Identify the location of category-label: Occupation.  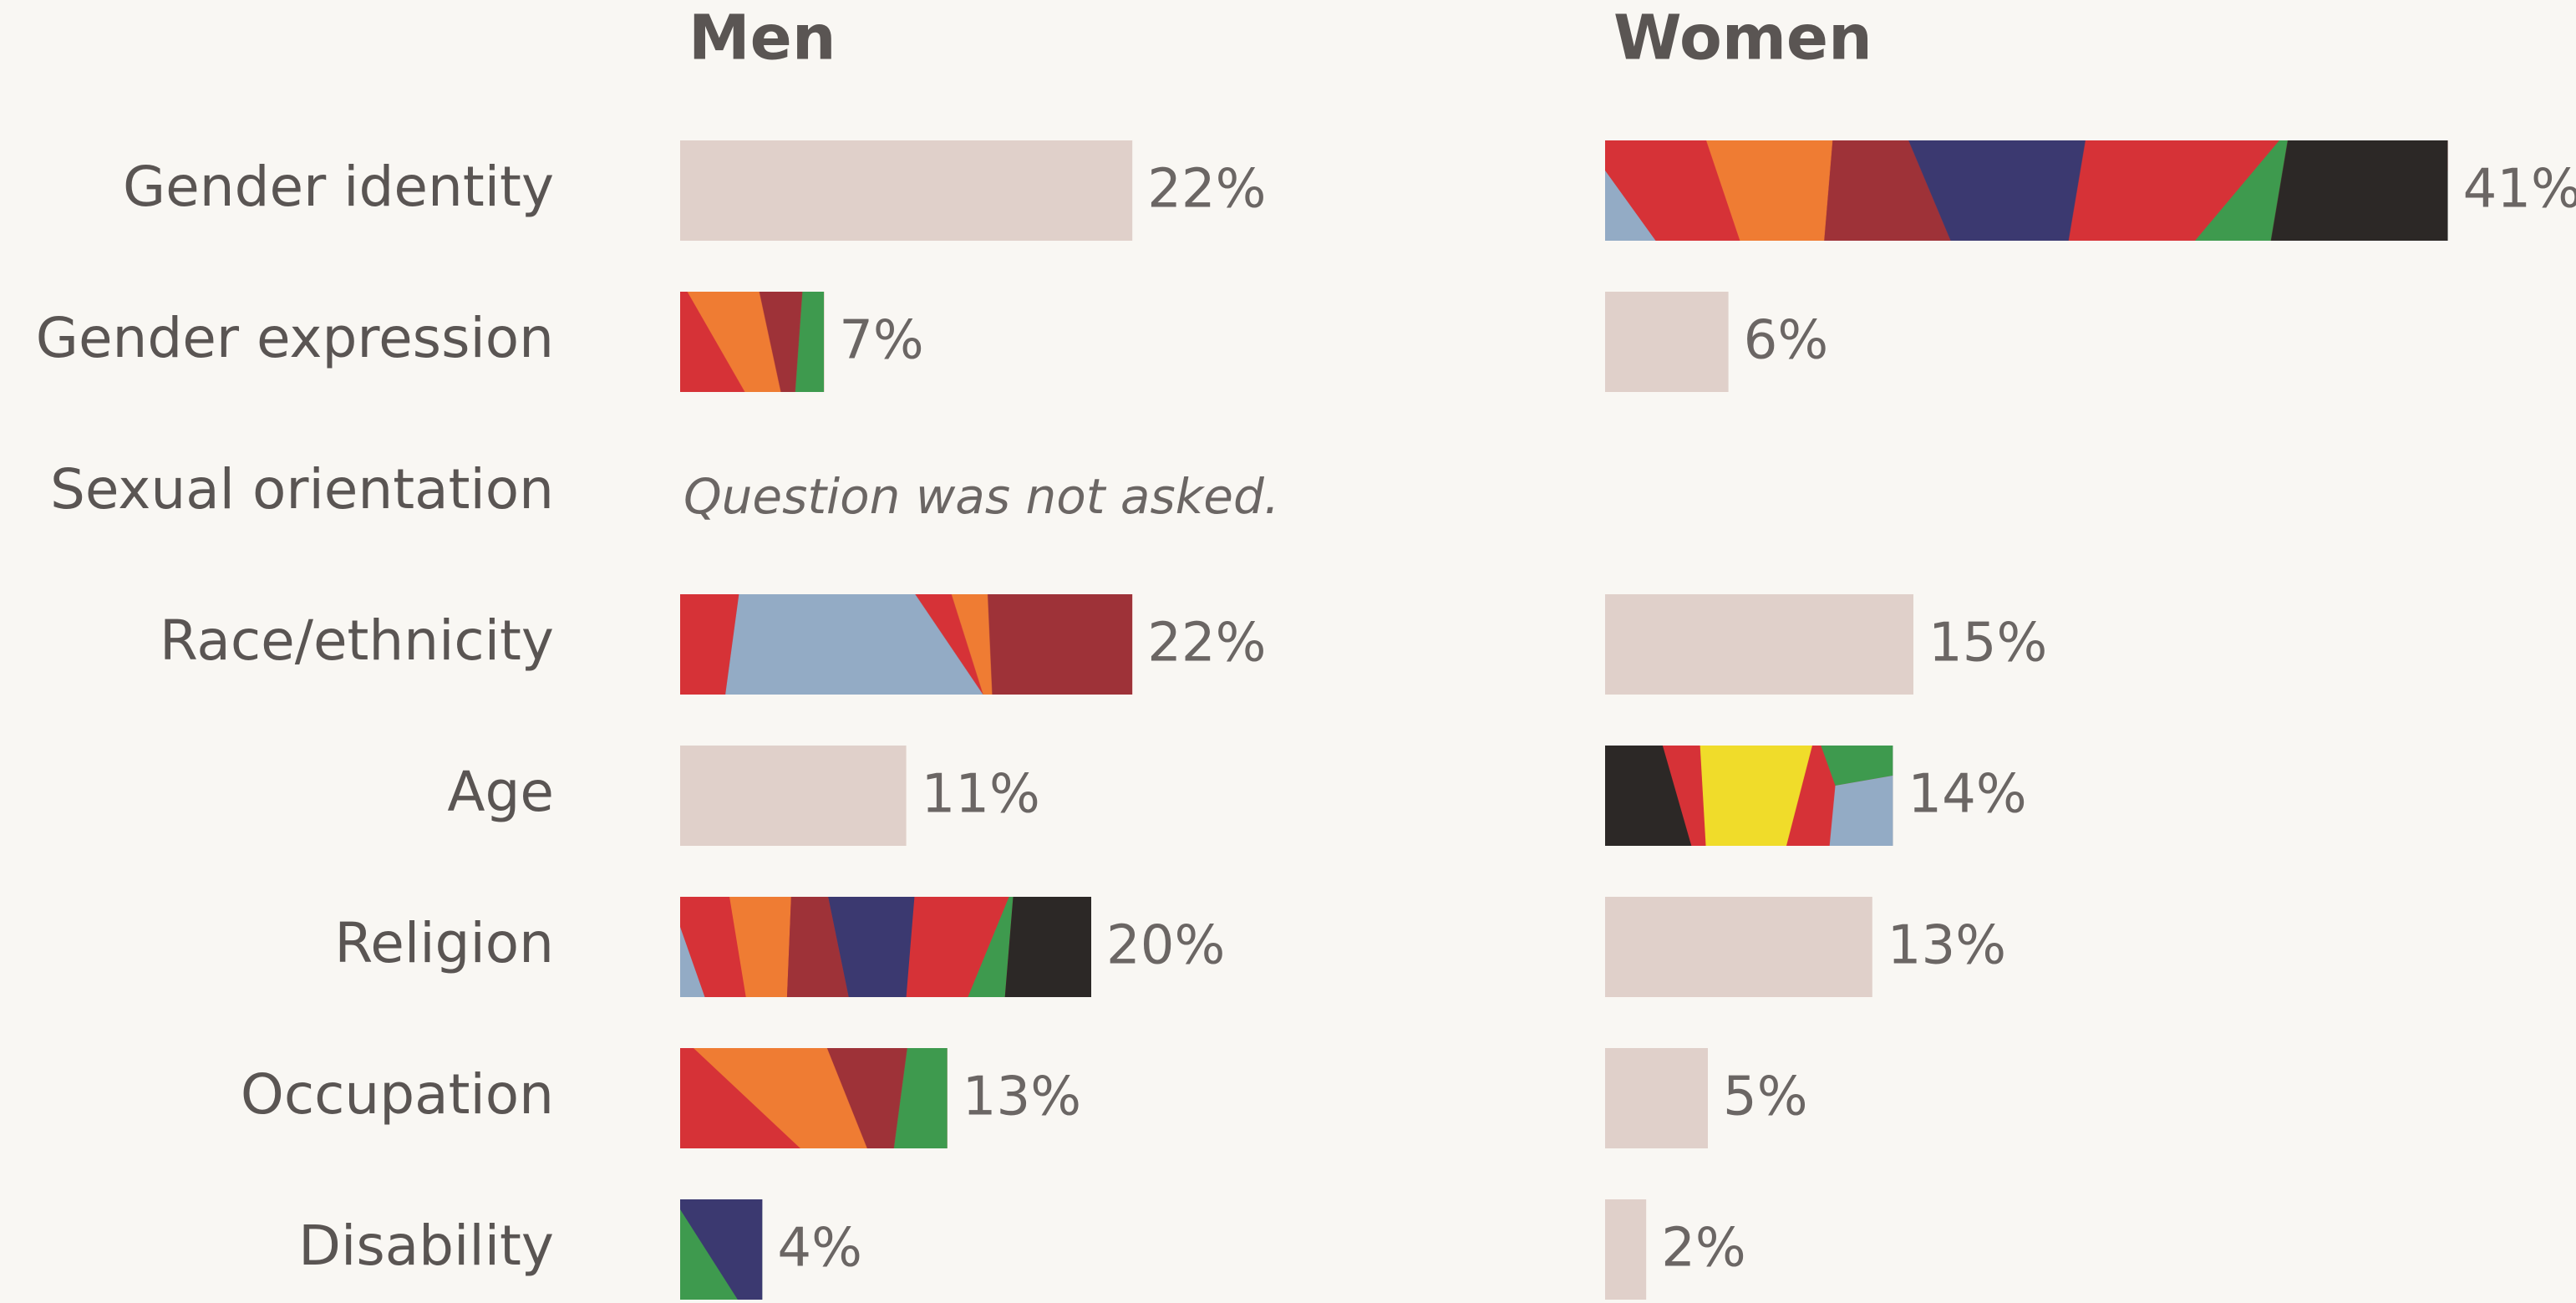
(397, 1094).